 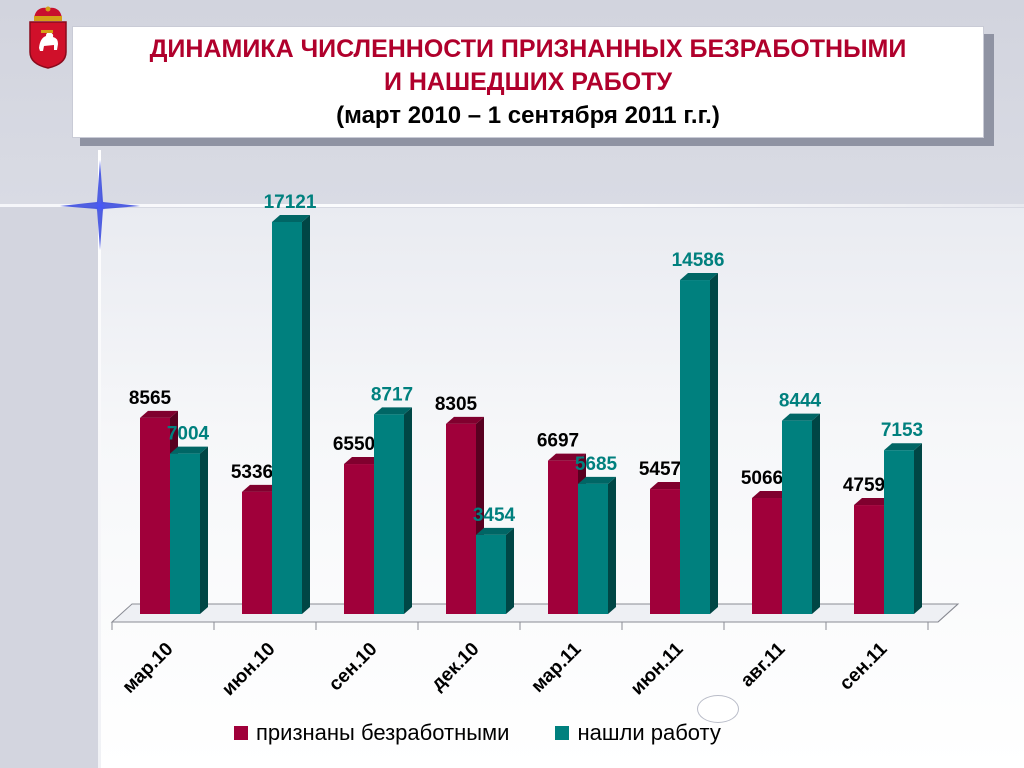 What do you see at coordinates (762, 478) in the screenshot?
I see `data-label-unemployed: 5066` at bounding box center [762, 478].